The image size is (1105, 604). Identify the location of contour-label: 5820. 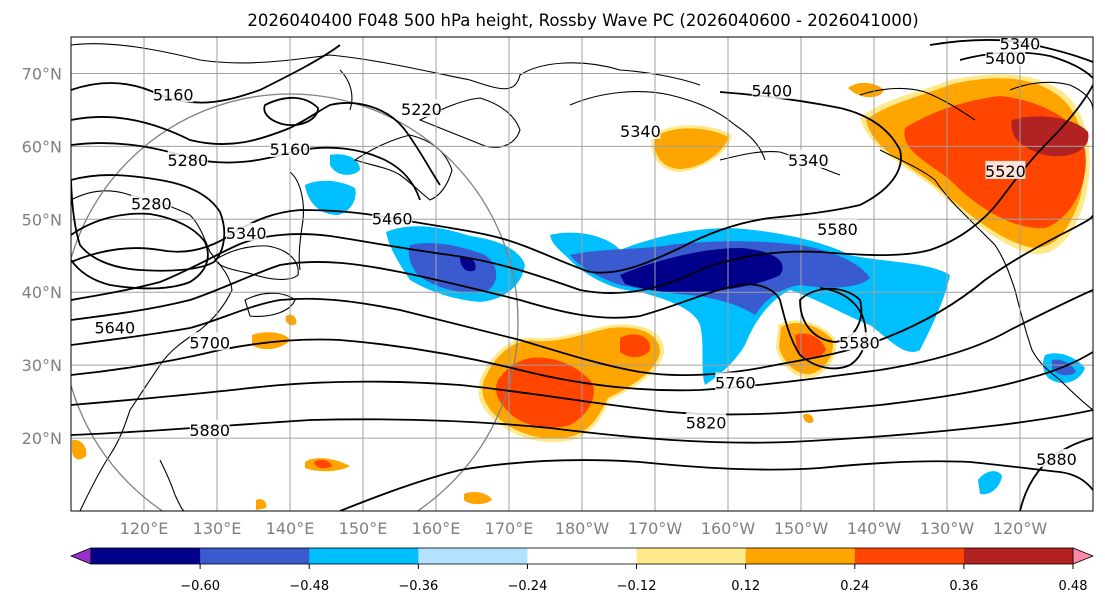
(706, 422).